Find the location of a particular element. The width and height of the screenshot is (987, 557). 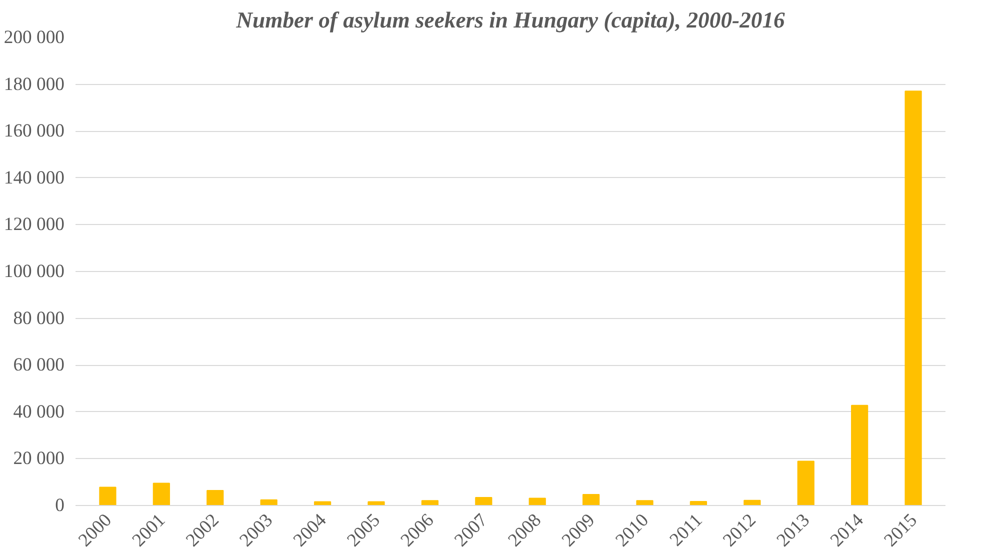

y-tick-label: 140 000 is located at coordinates (34, 177).